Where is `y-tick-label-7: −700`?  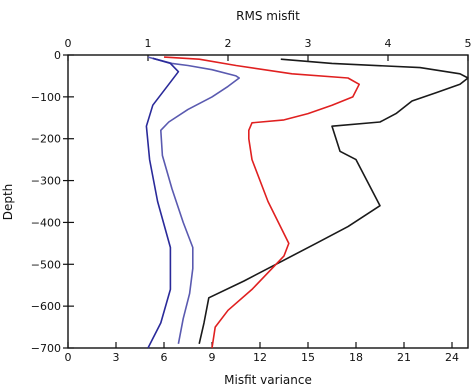 y-tick-label-7: −700 is located at coordinates (46, 348).